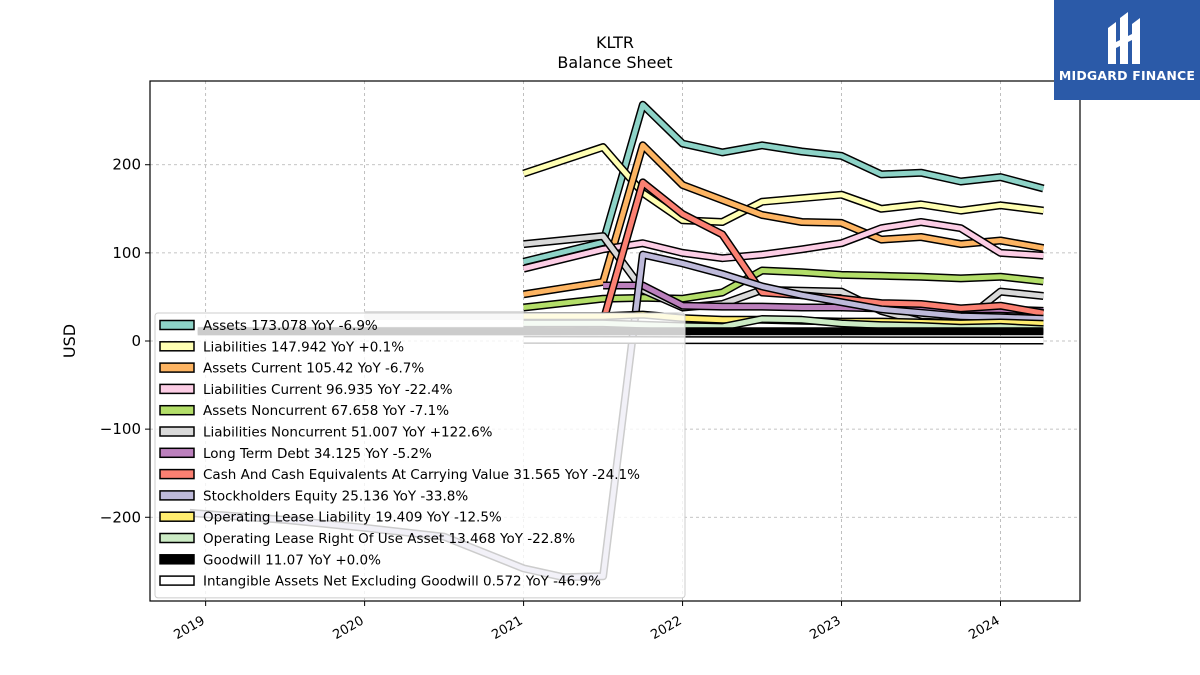  Describe the element at coordinates (587, 622) in the screenshot. I see `x-axis-ticks: 2019 2020 2021 2022 2023 2024` at that location.